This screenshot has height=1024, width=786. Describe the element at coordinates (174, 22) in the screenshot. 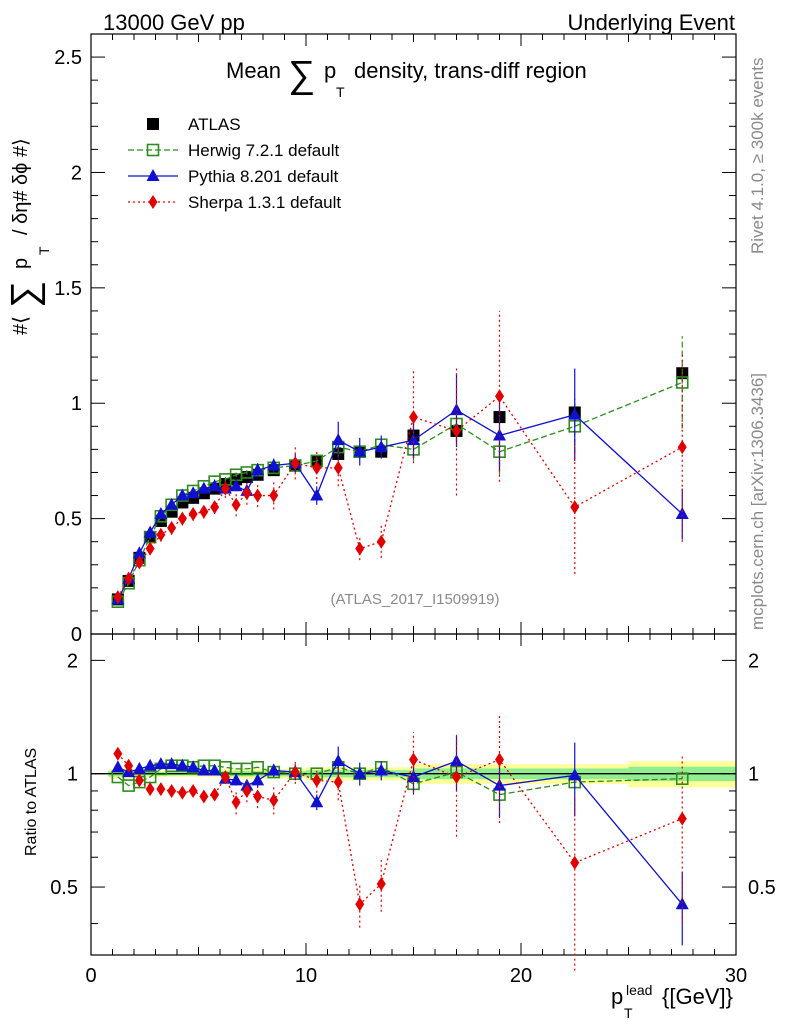

I see `header-left: 13000 GeV pp` at that location.